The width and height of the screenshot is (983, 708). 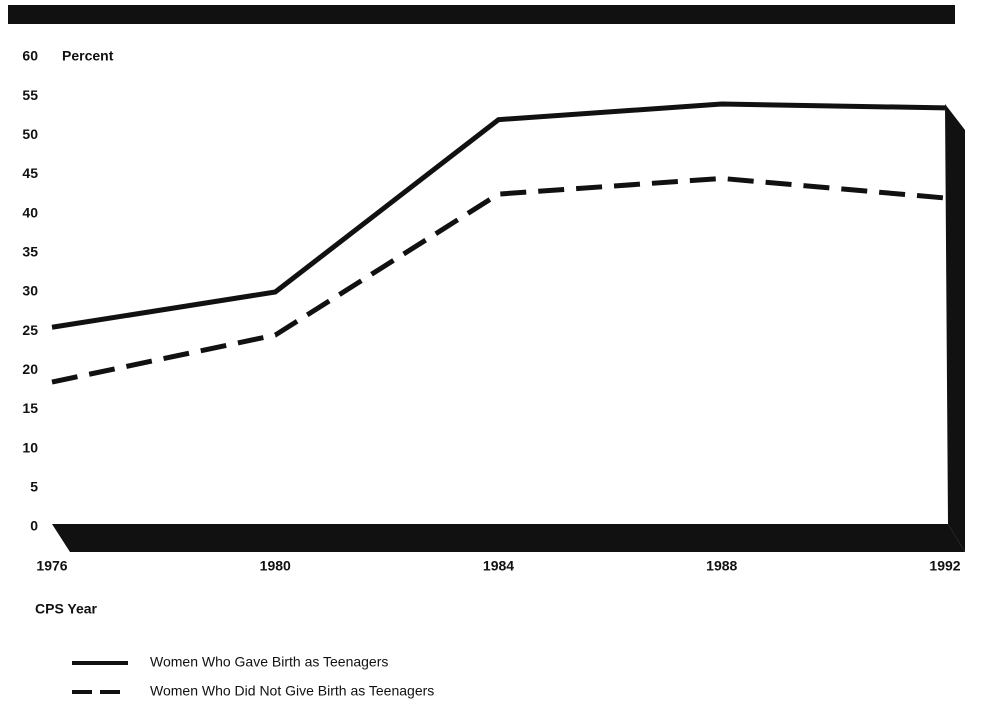 What do you see at coordinates (275, 566) in the screenshot?
I see `x-tick-label: 1980` at bounding box center [275, 566].